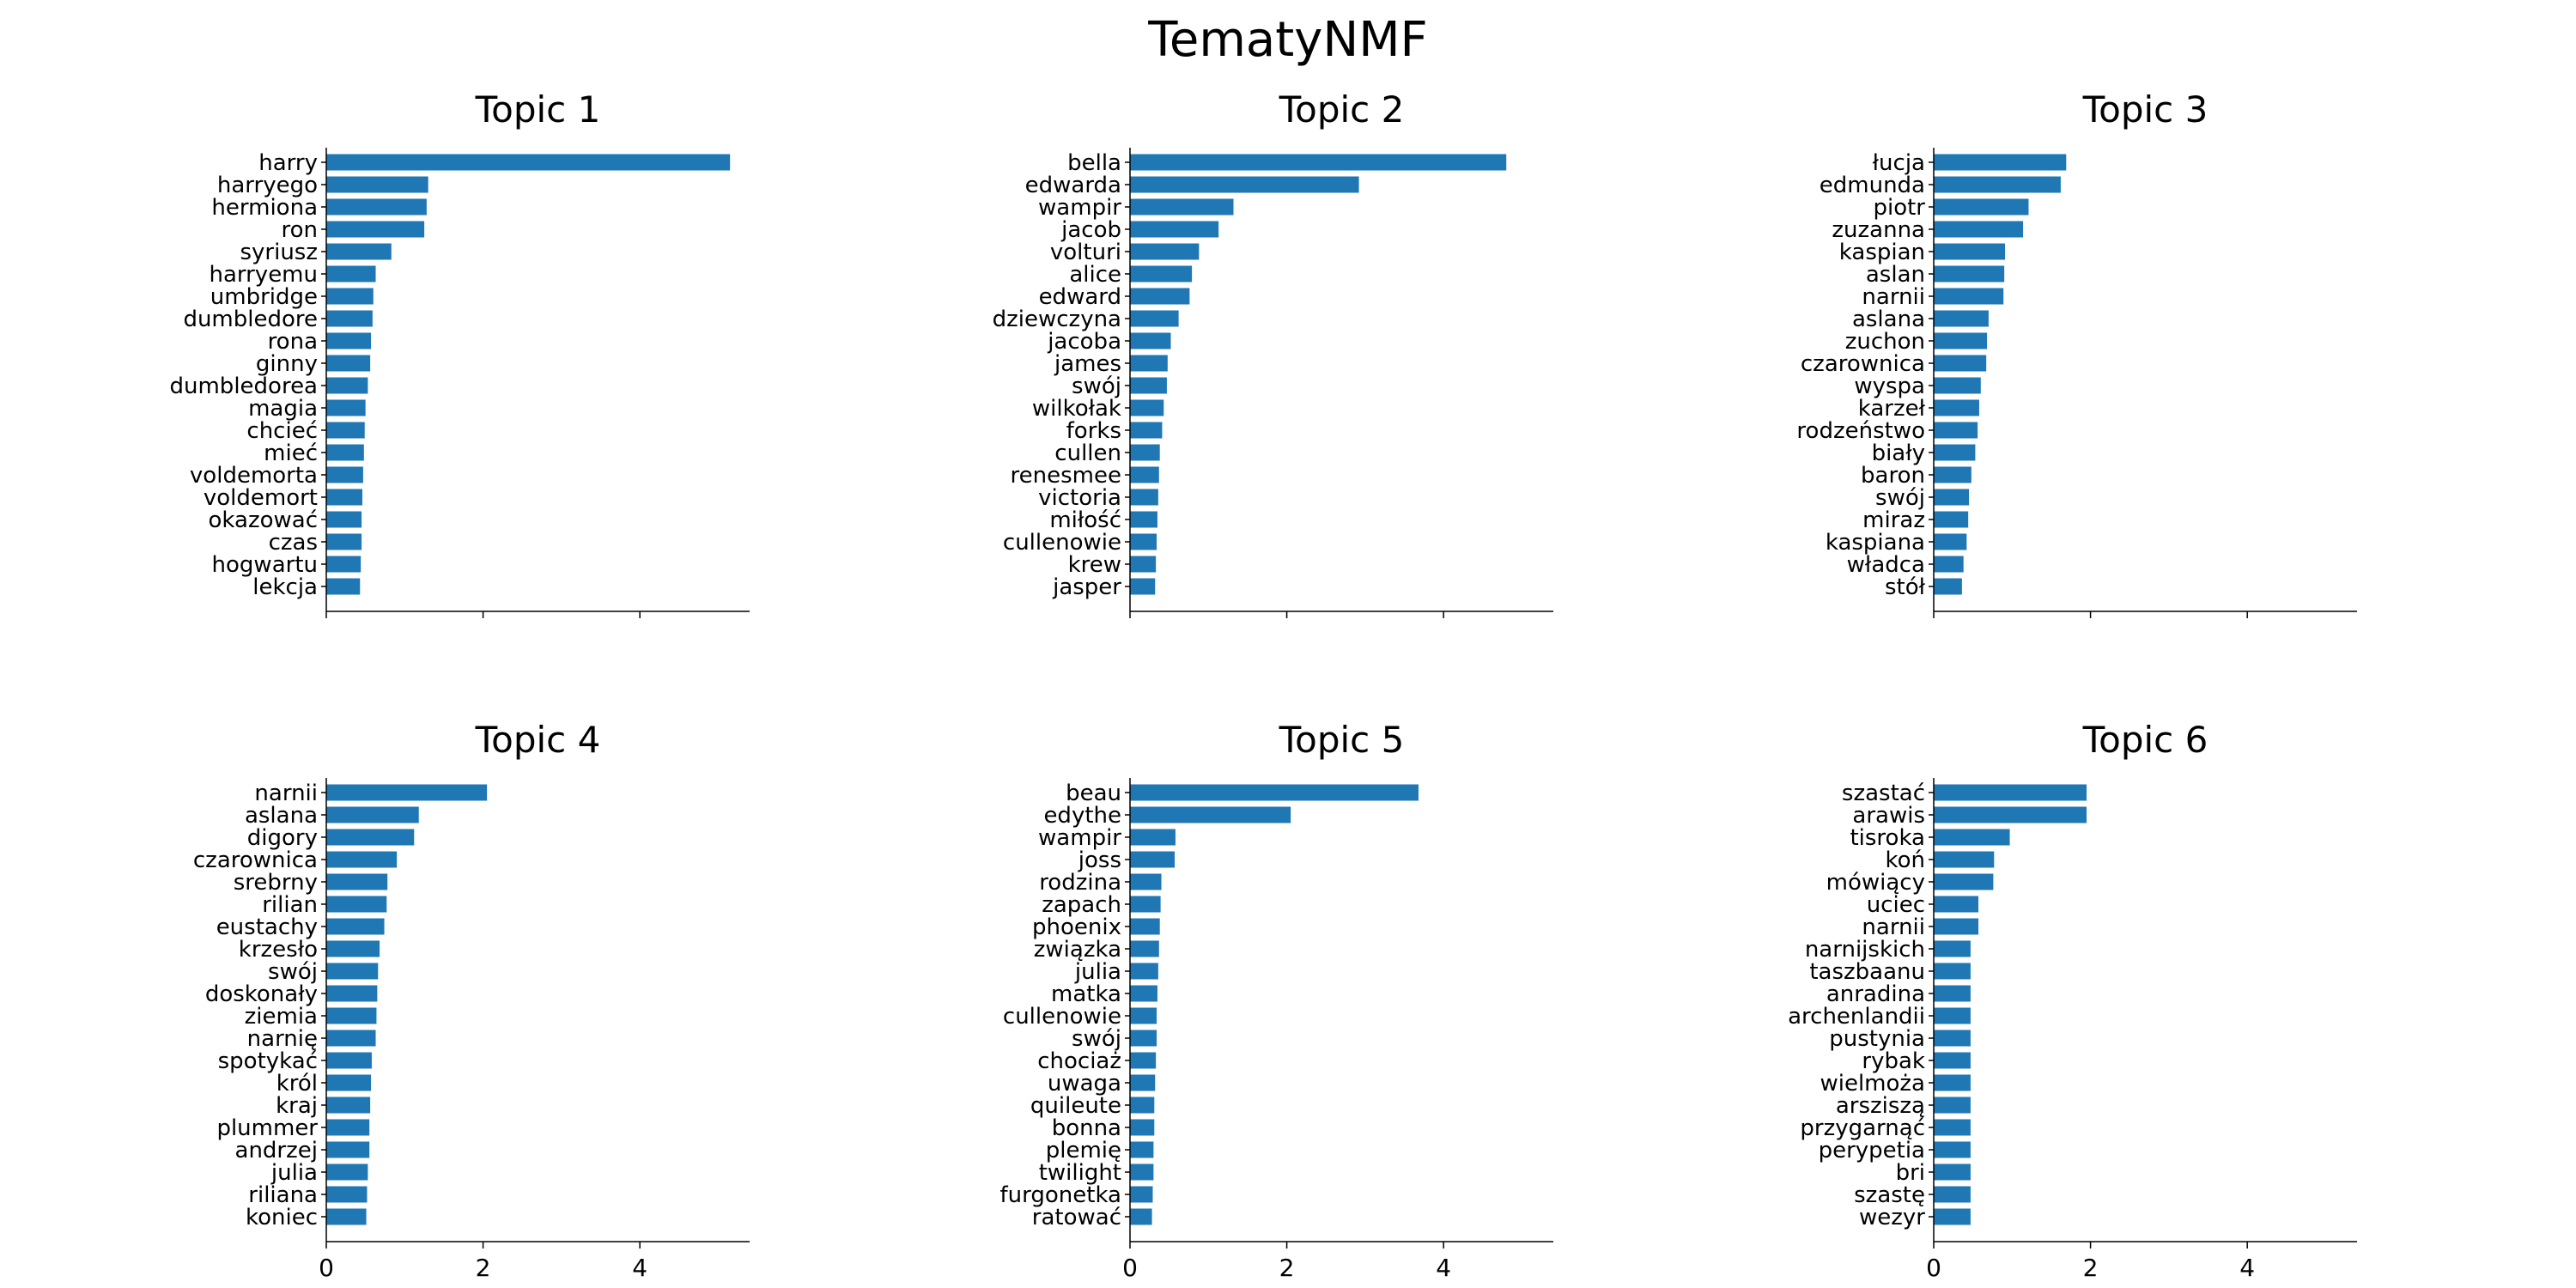 Image resolution: width=2576 pixels, height=1288 pixels. I want to click on category-label: łucja, so click(1899, 163).